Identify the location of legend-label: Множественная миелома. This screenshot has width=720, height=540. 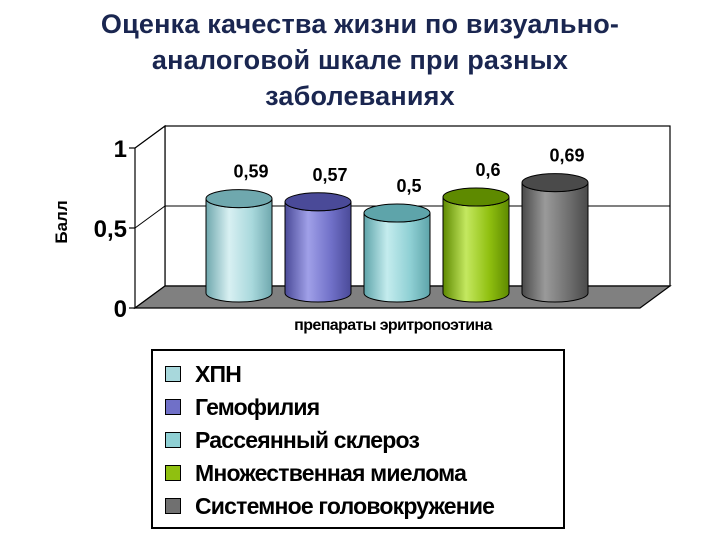
(331, 472).